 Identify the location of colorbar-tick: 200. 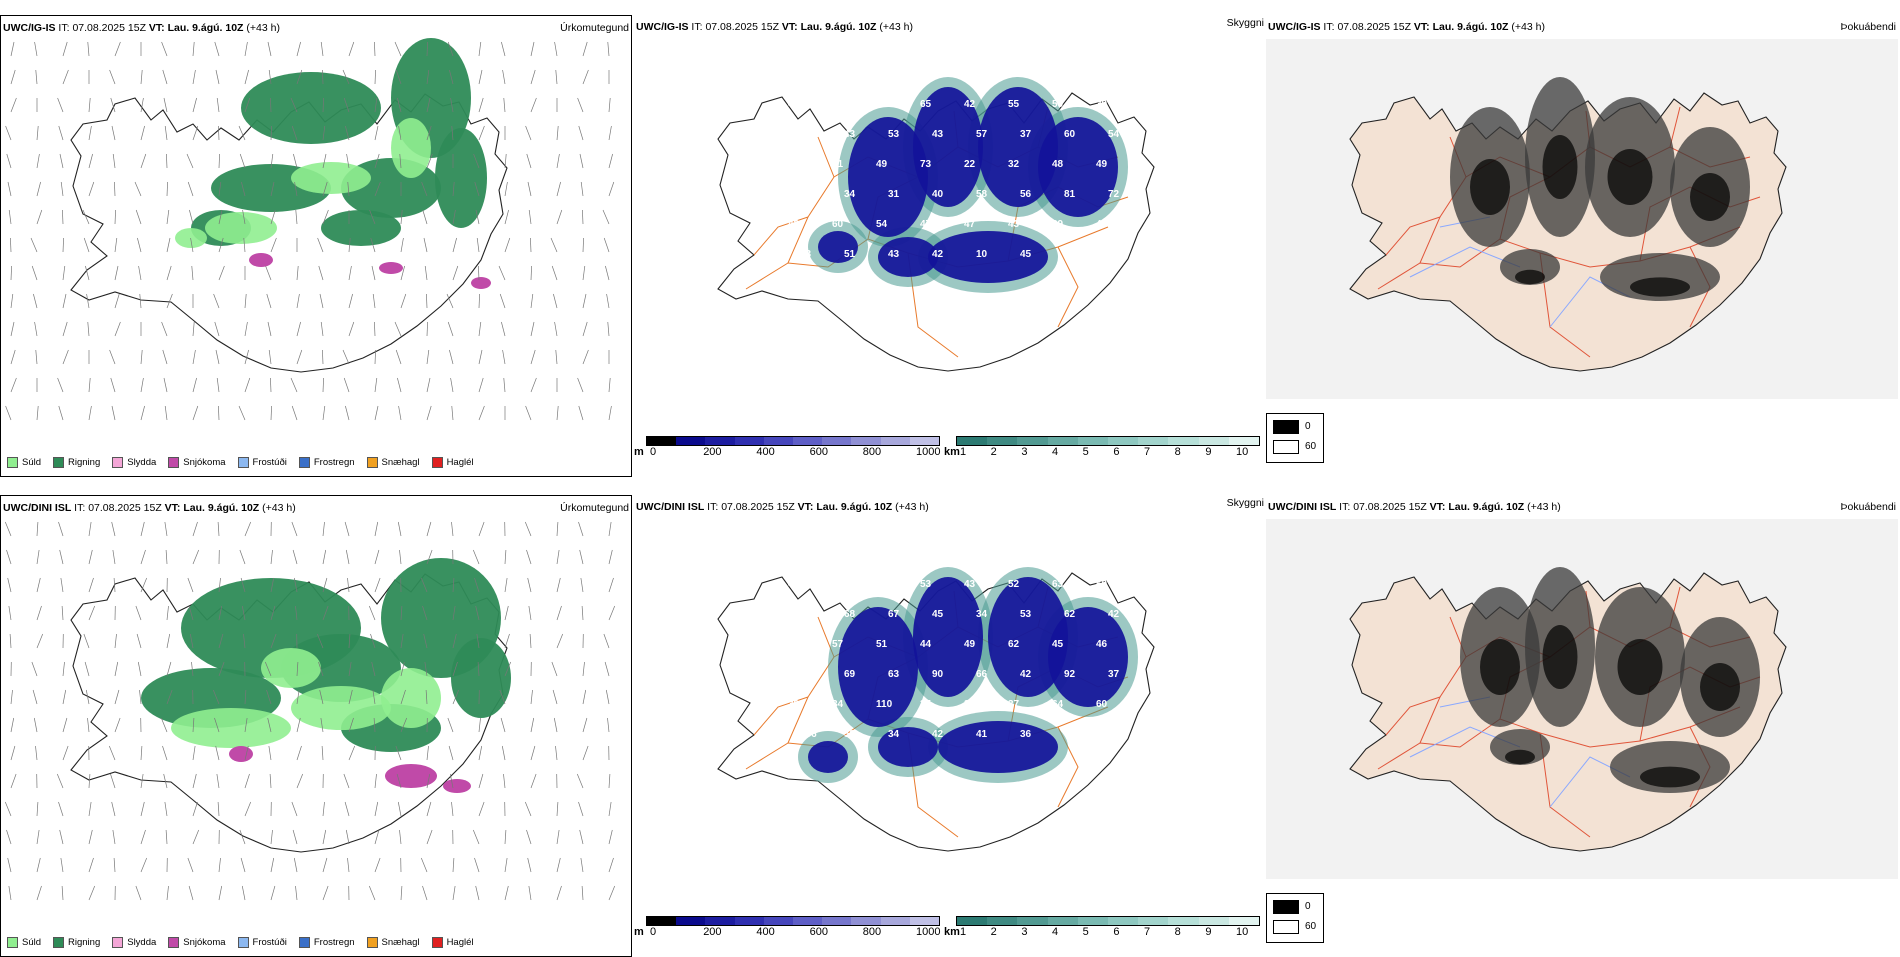
(712, 452).